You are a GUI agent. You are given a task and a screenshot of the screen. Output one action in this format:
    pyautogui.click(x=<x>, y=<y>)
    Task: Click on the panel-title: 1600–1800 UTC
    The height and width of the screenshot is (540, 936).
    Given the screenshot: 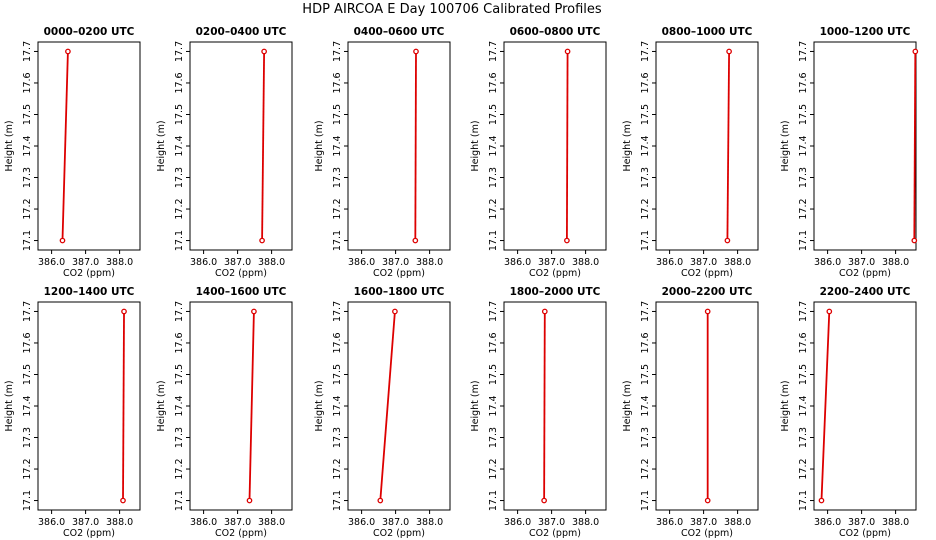 What is the action you would take?
    pyautogui.click(x=399, y=292)
    